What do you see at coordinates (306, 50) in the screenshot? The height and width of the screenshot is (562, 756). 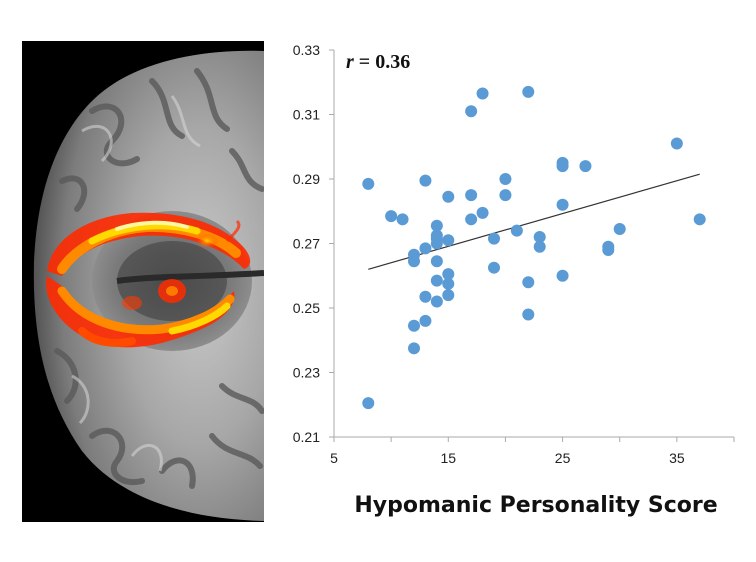 I see `y-tick-label: 0.33` at bounding box center [306, 50].